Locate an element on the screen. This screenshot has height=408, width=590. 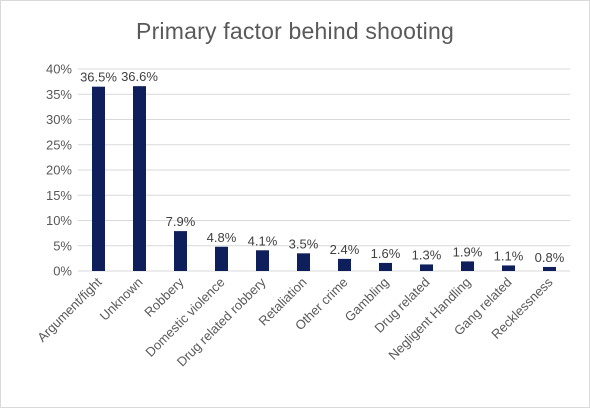
data-label: 1.9% is located at coordinates (468, 251).